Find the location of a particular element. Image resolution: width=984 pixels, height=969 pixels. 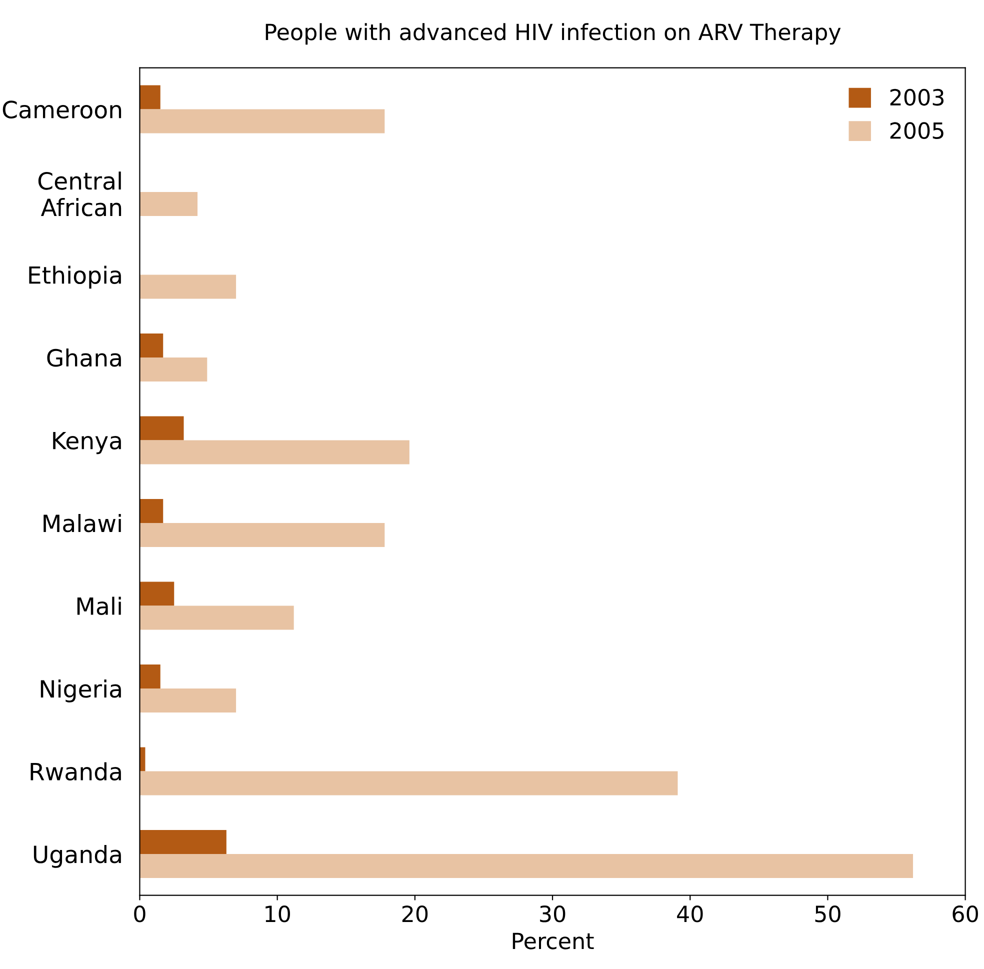

y-tick-label: Nigeria is located at coordinates (80, 691).